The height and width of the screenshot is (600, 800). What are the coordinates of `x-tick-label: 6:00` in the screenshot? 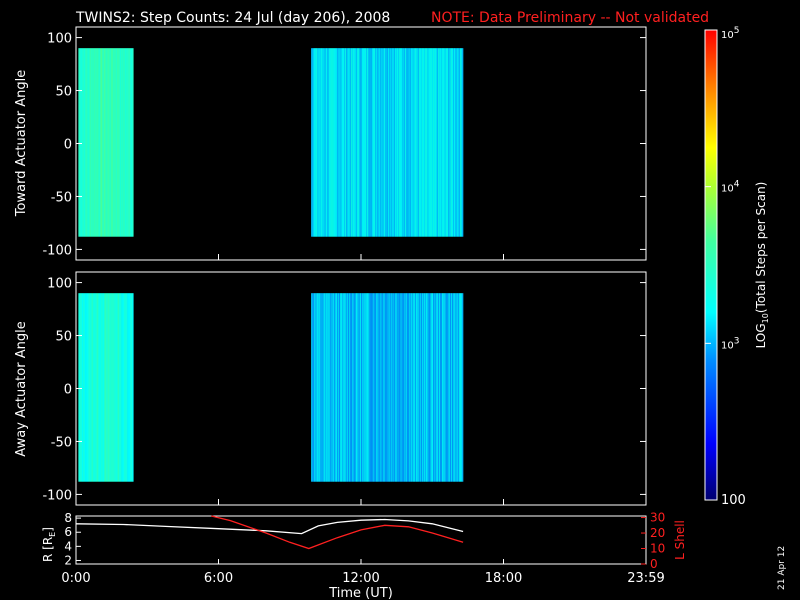 It's located at (218, 578).